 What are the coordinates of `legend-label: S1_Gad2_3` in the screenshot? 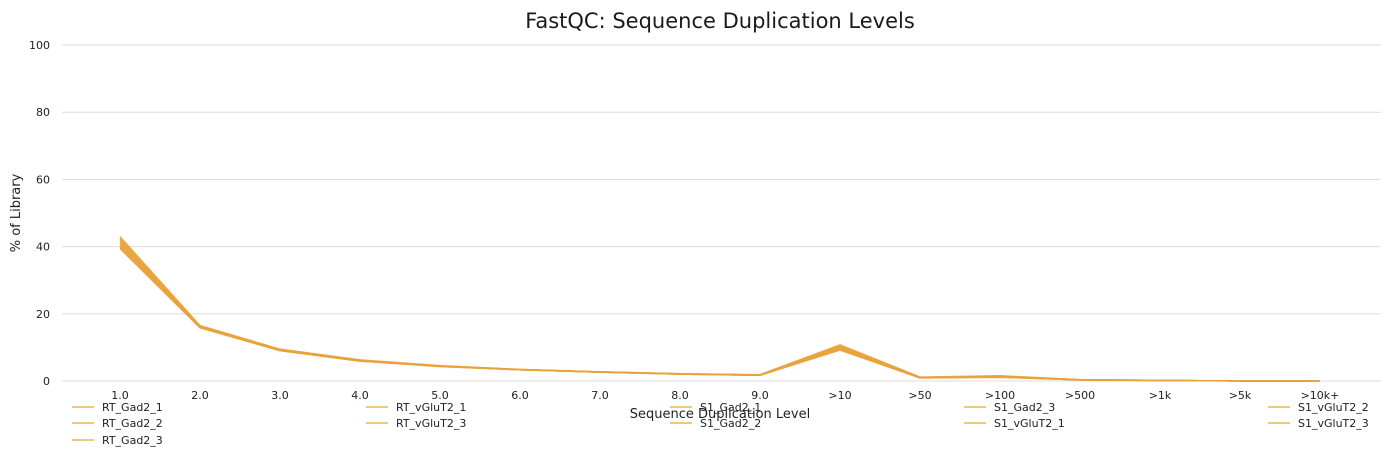 It's located at (1024, 407).